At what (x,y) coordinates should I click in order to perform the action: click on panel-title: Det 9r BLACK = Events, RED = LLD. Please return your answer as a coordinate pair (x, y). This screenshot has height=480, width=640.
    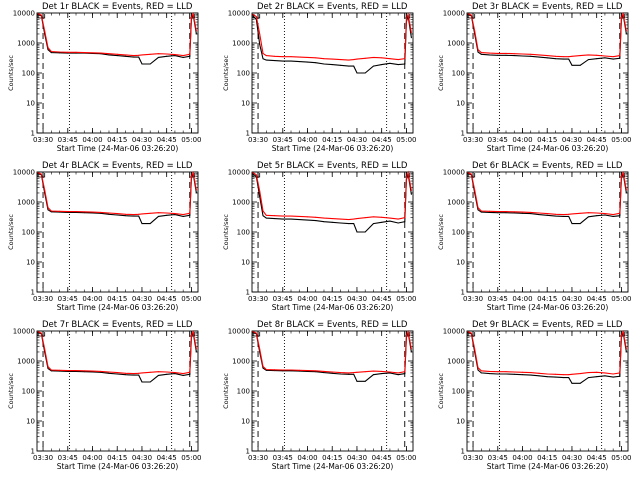
    Looking at the image, I should click on (547, 325).